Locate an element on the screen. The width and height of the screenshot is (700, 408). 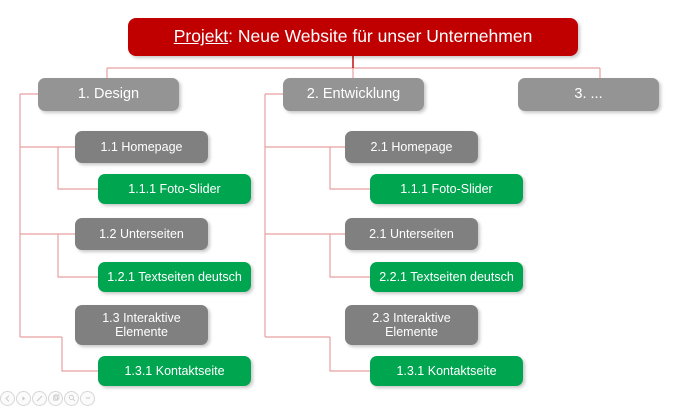
copy-icon is located at coordinates (55, 398).